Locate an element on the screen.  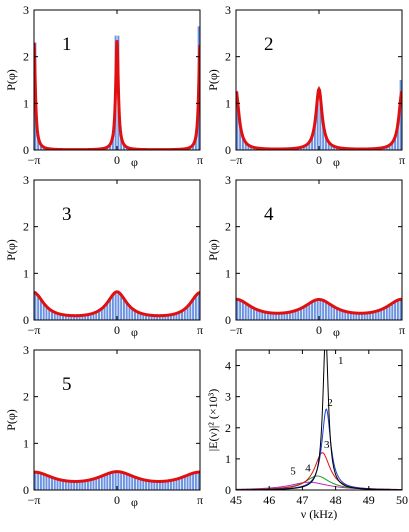
x-axis-label: ν (kHz) is located at coordinates (319, 514).